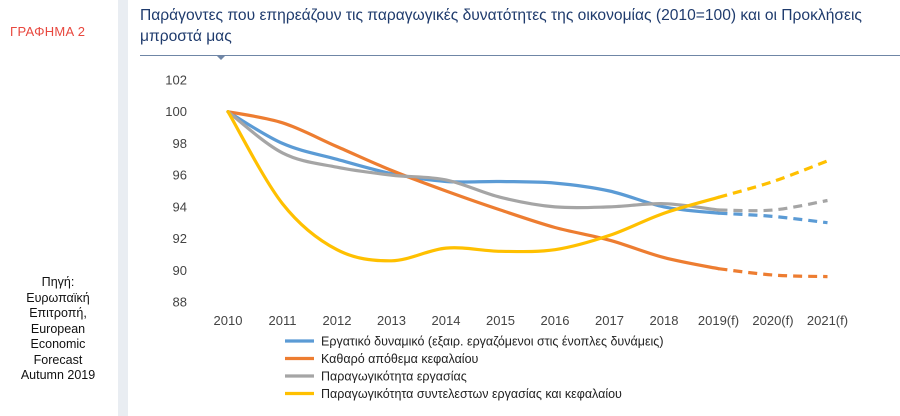 The width and height of the screenshot is (900, 416). I want to click on y-tick-label: 88, so click(180, 302).